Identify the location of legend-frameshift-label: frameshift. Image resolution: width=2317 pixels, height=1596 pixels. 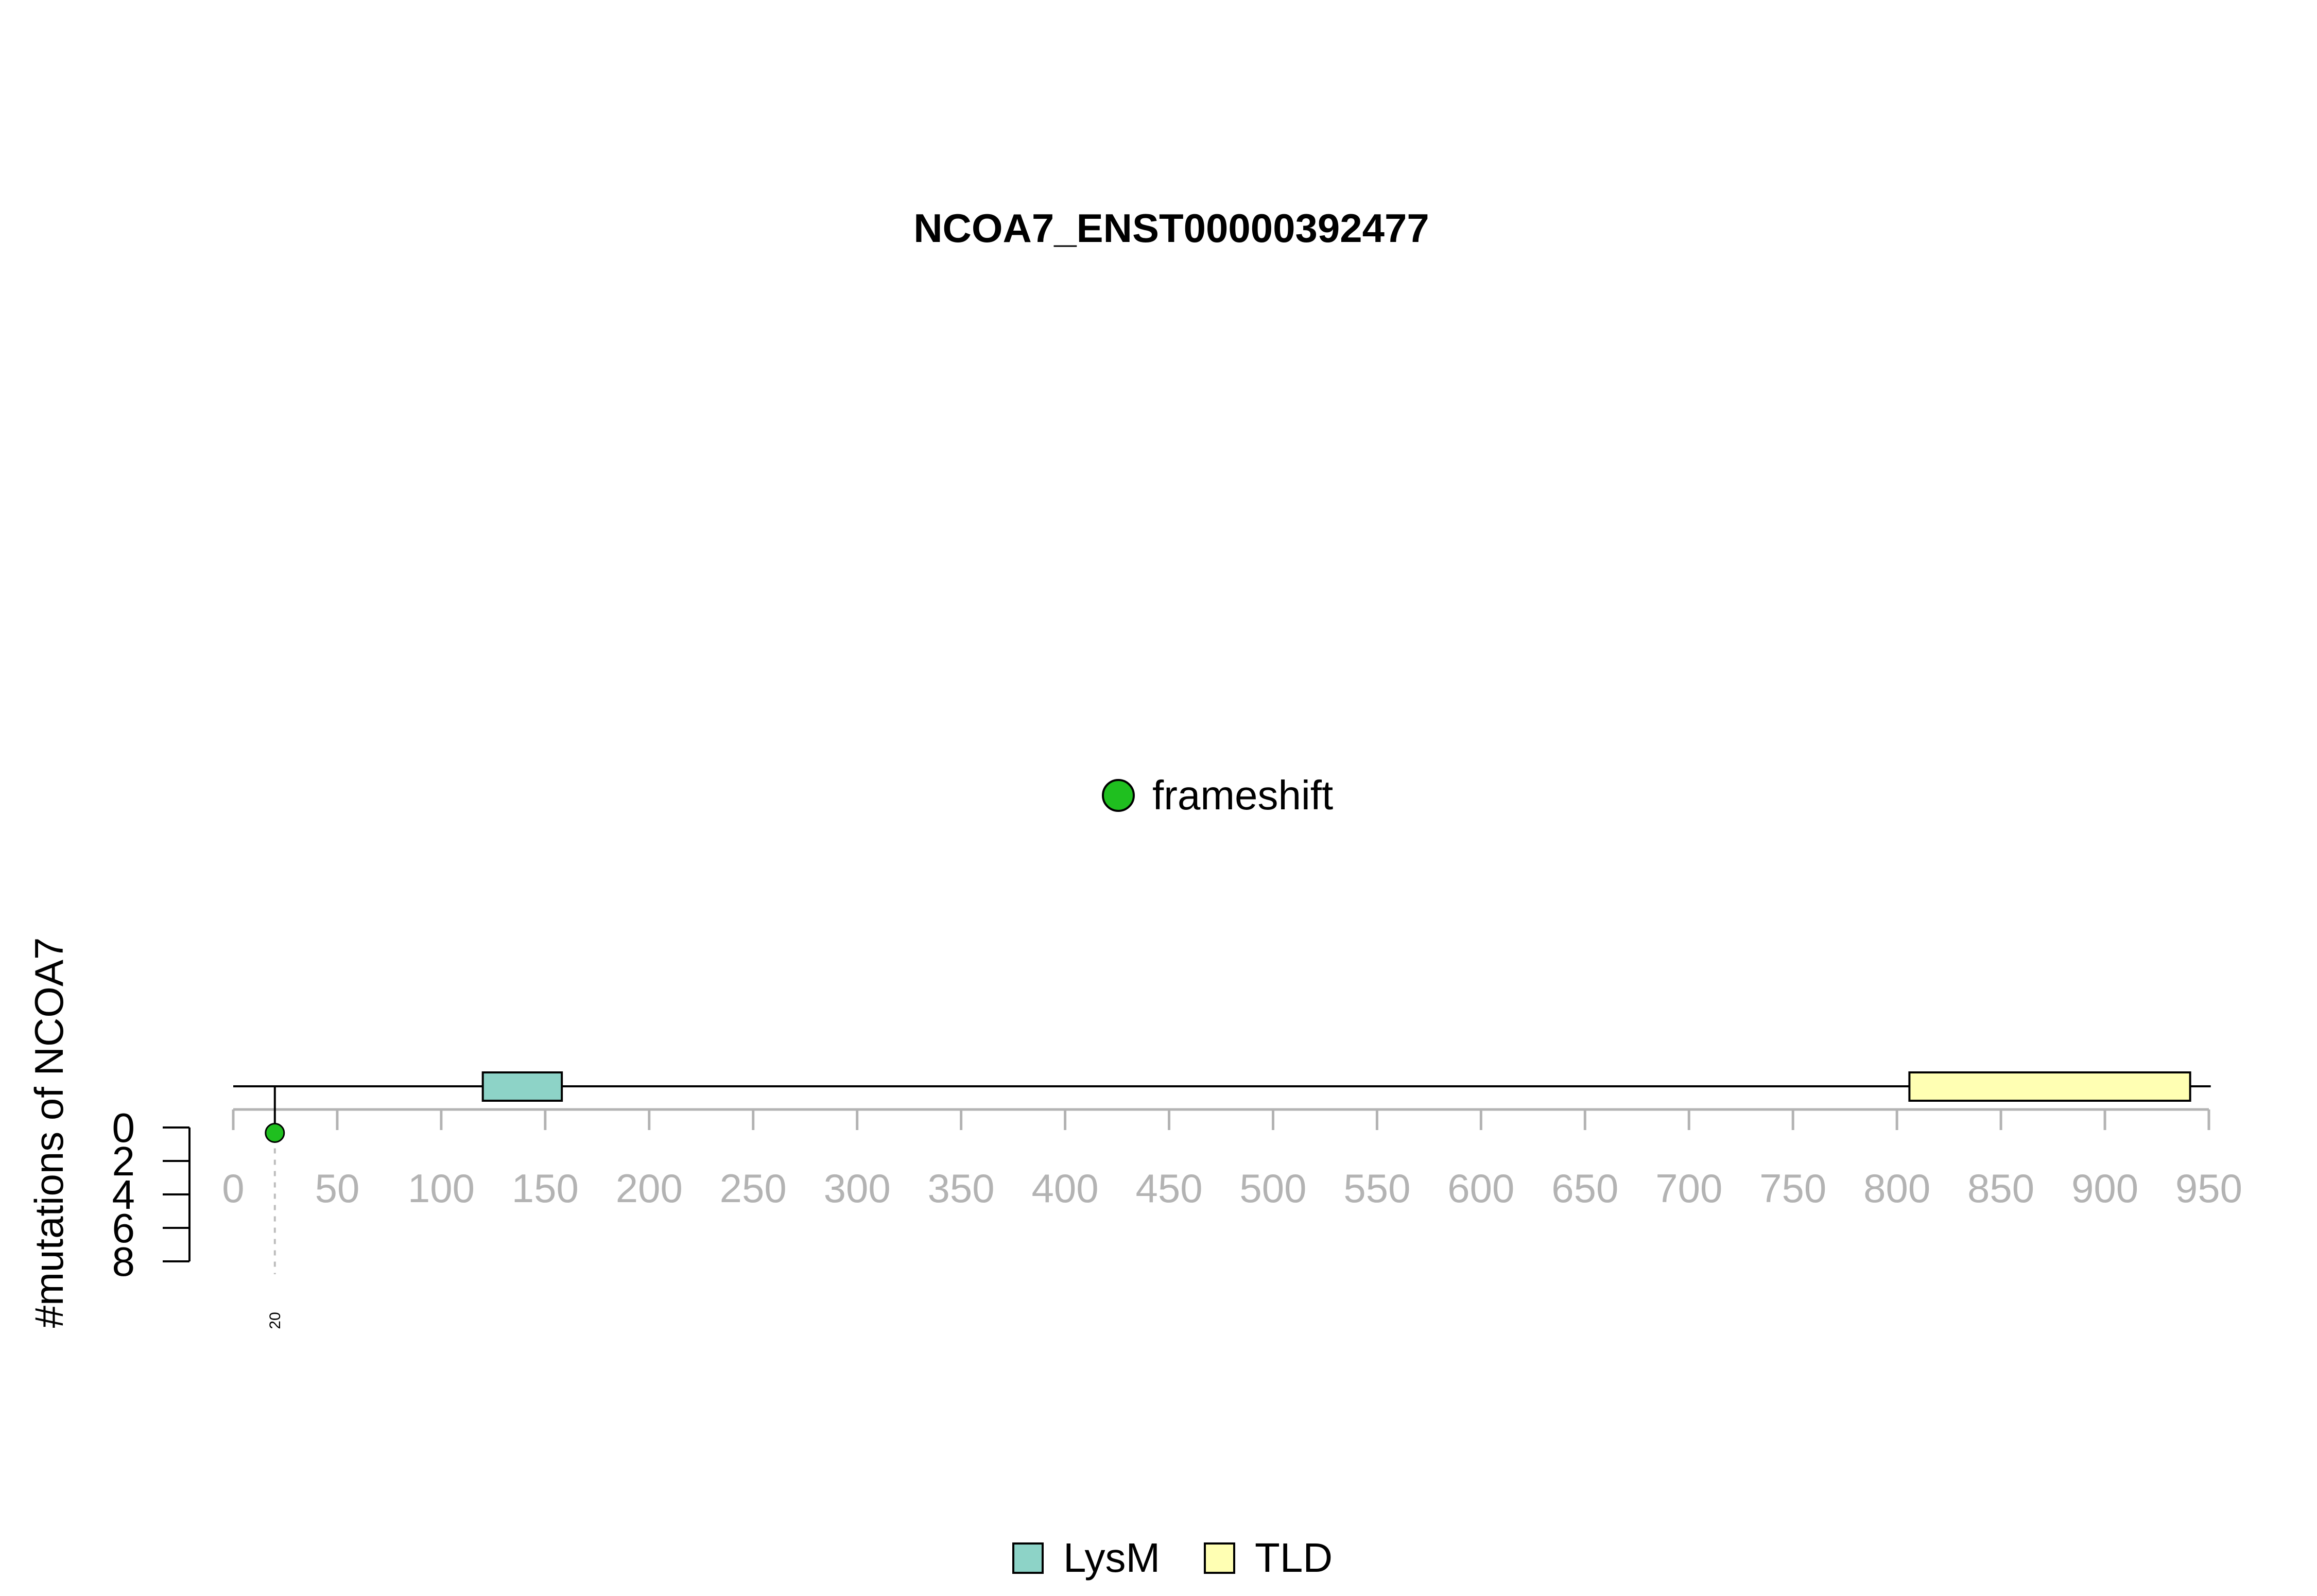
(1242, 795).